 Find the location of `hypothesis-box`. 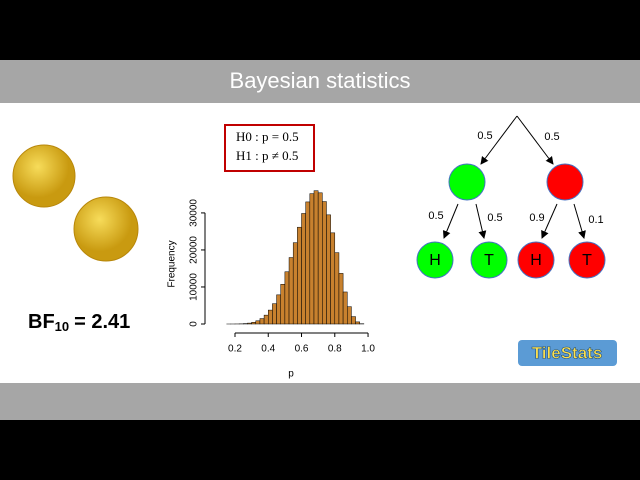

hypothesis-box is located at coordinates (269, 148).